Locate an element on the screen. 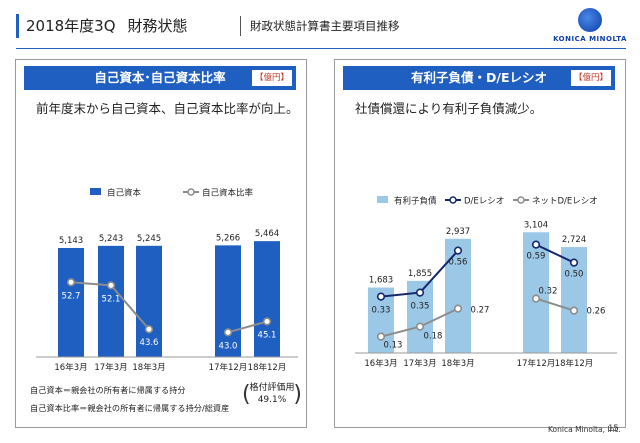  legend-label: 有利子負債 is located at coordinates (415, 201).